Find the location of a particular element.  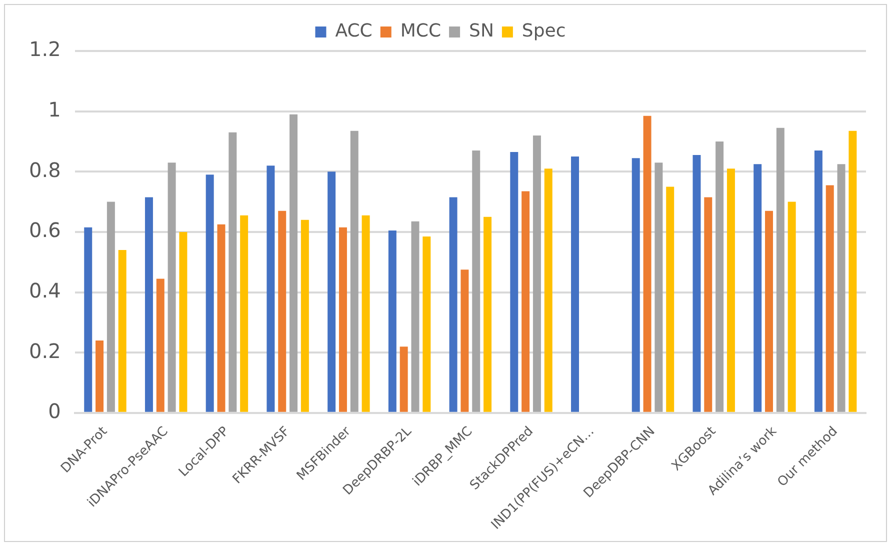

legend-label: ACC is located at coordinates (353, 31).